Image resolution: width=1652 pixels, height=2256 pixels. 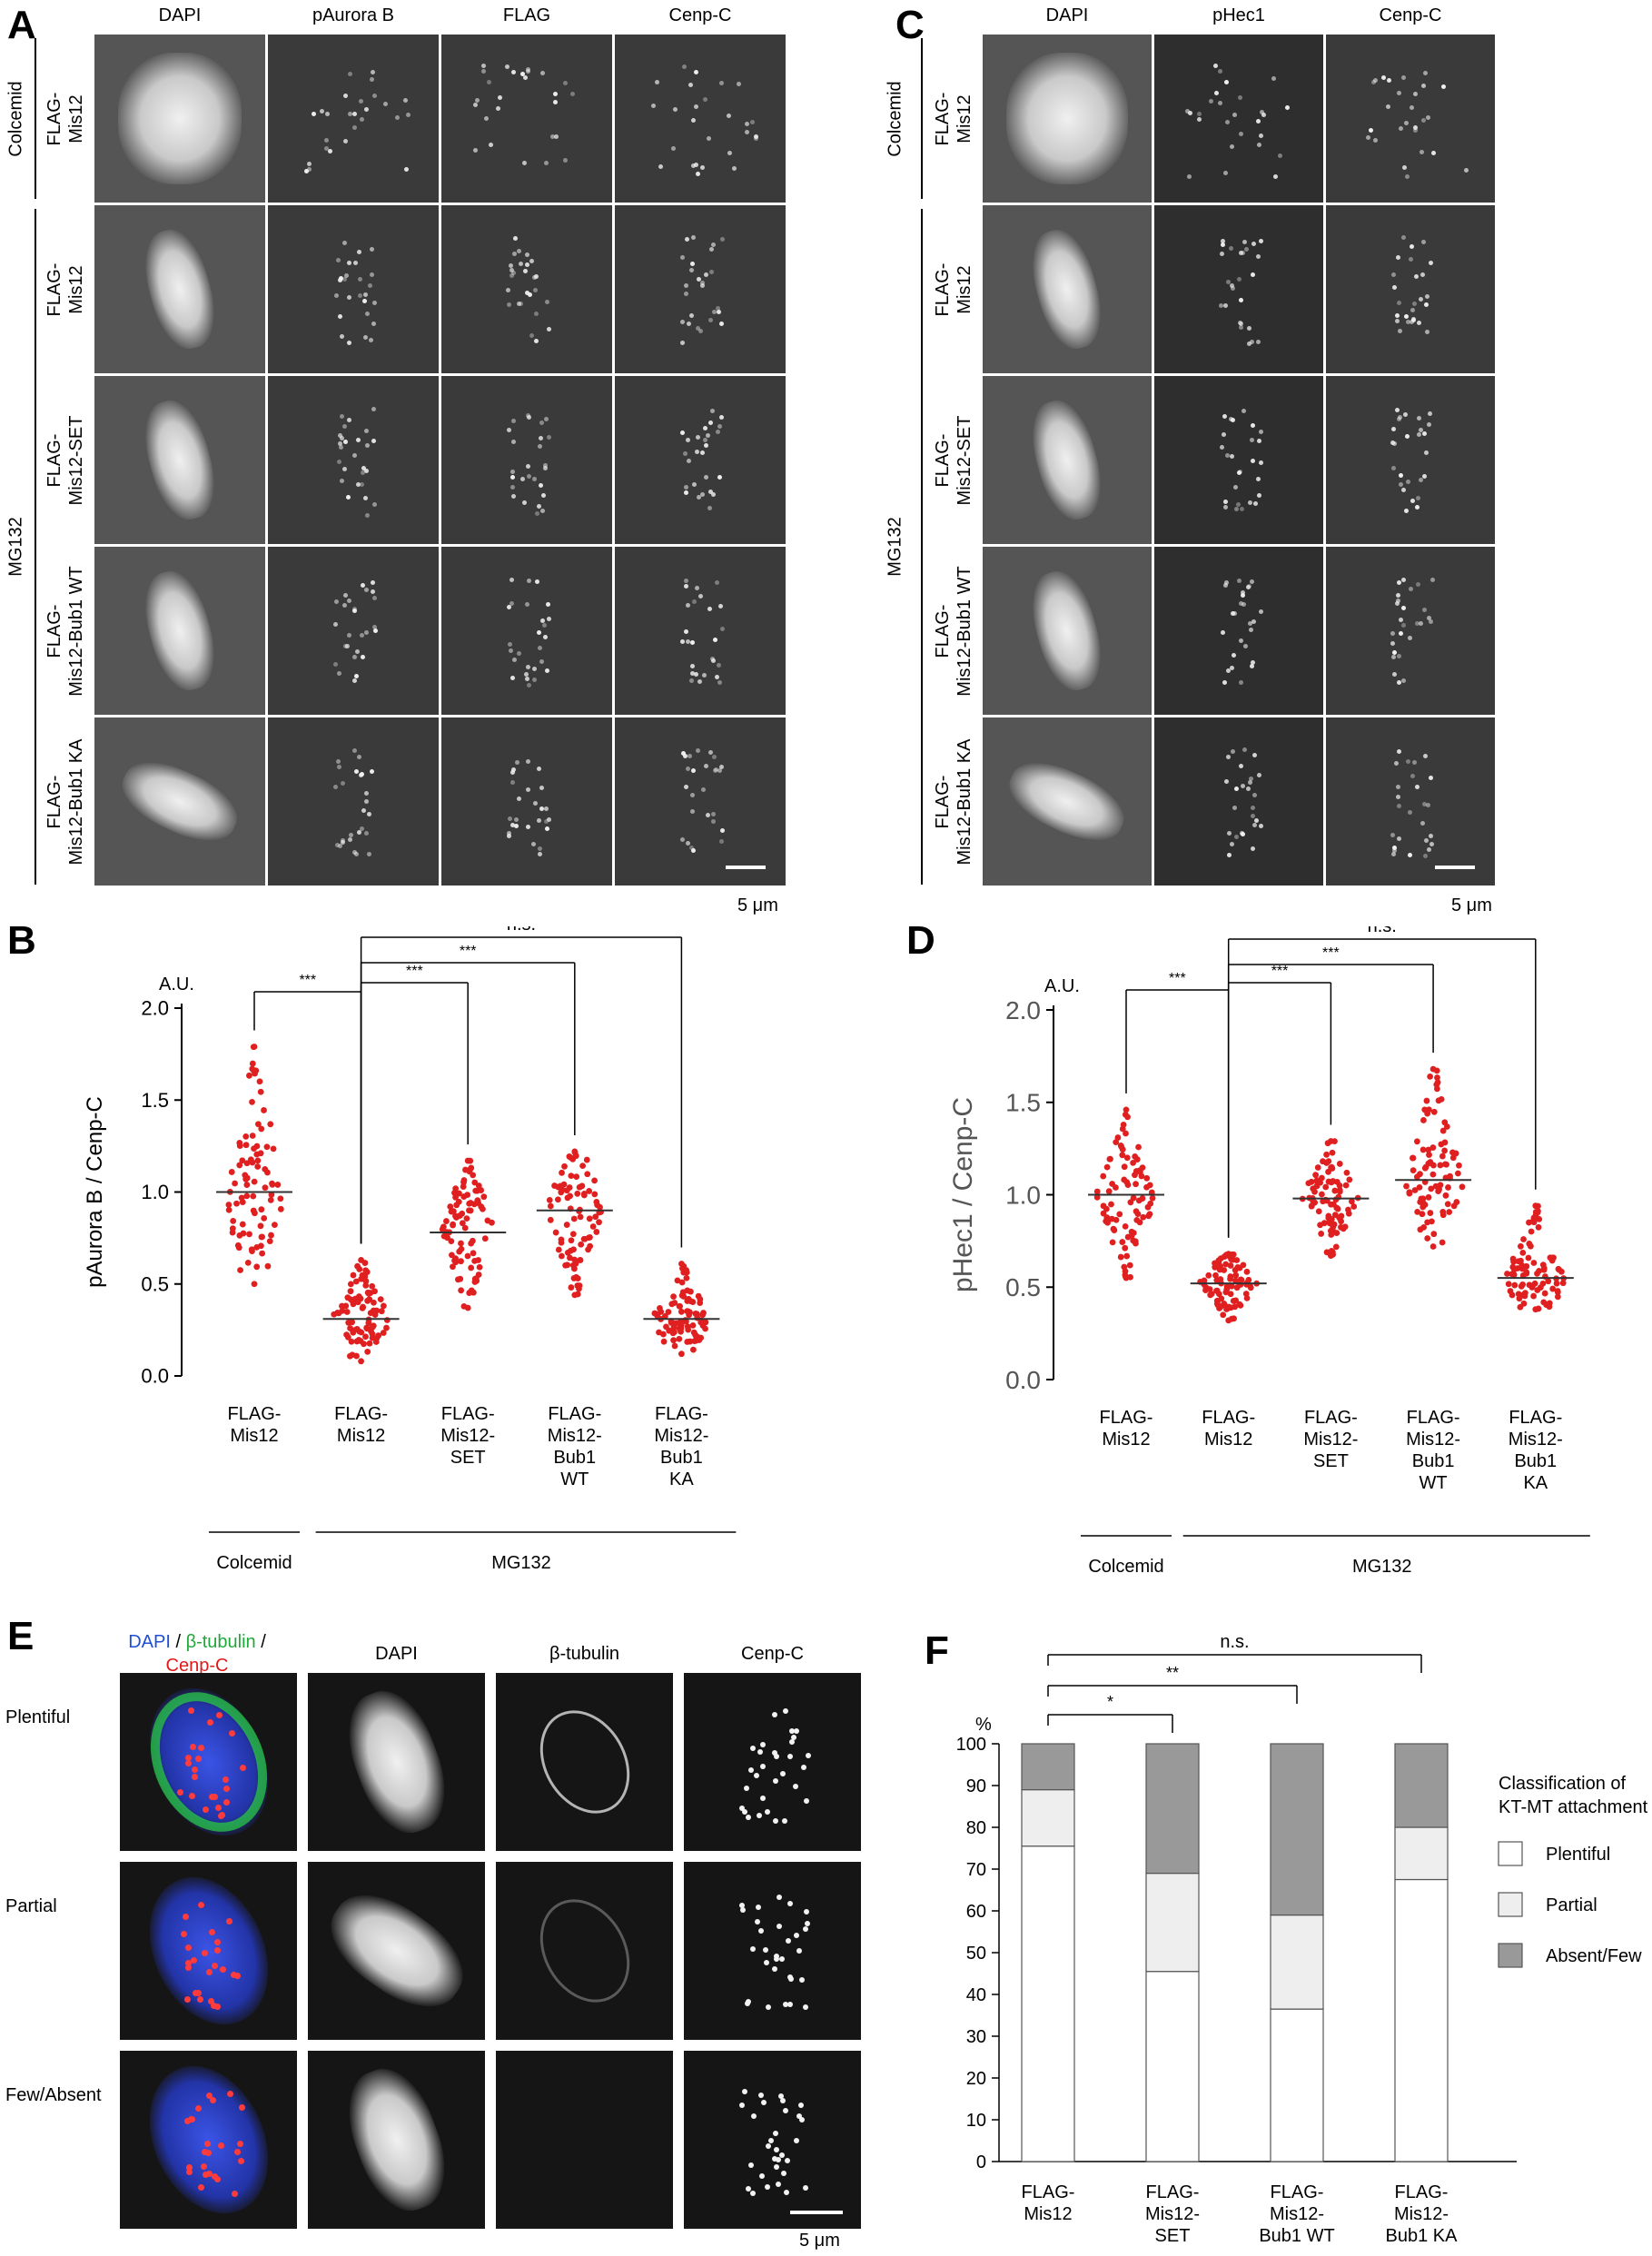 I want to click on bar-segment-absent-few, so click(x=1421, y=1785).